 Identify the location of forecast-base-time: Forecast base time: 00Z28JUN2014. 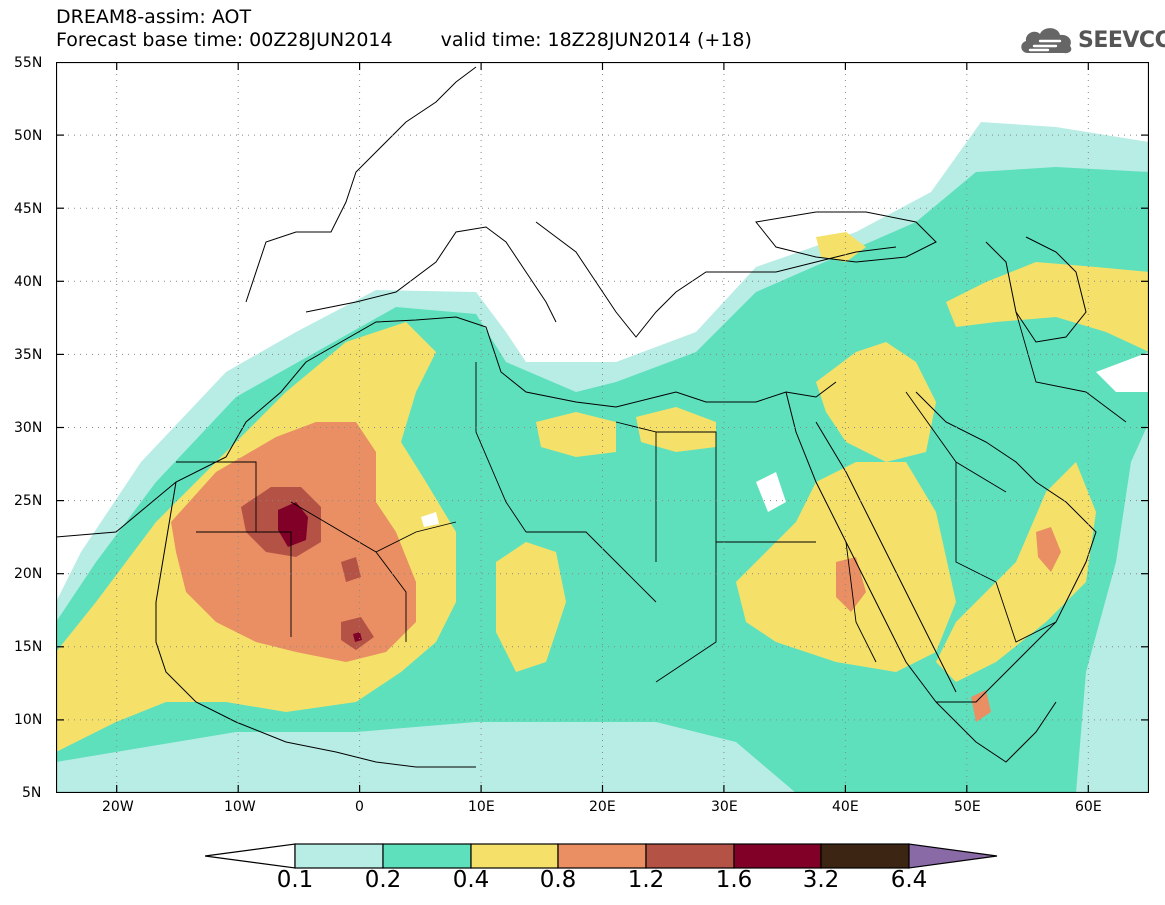
(224, 40).